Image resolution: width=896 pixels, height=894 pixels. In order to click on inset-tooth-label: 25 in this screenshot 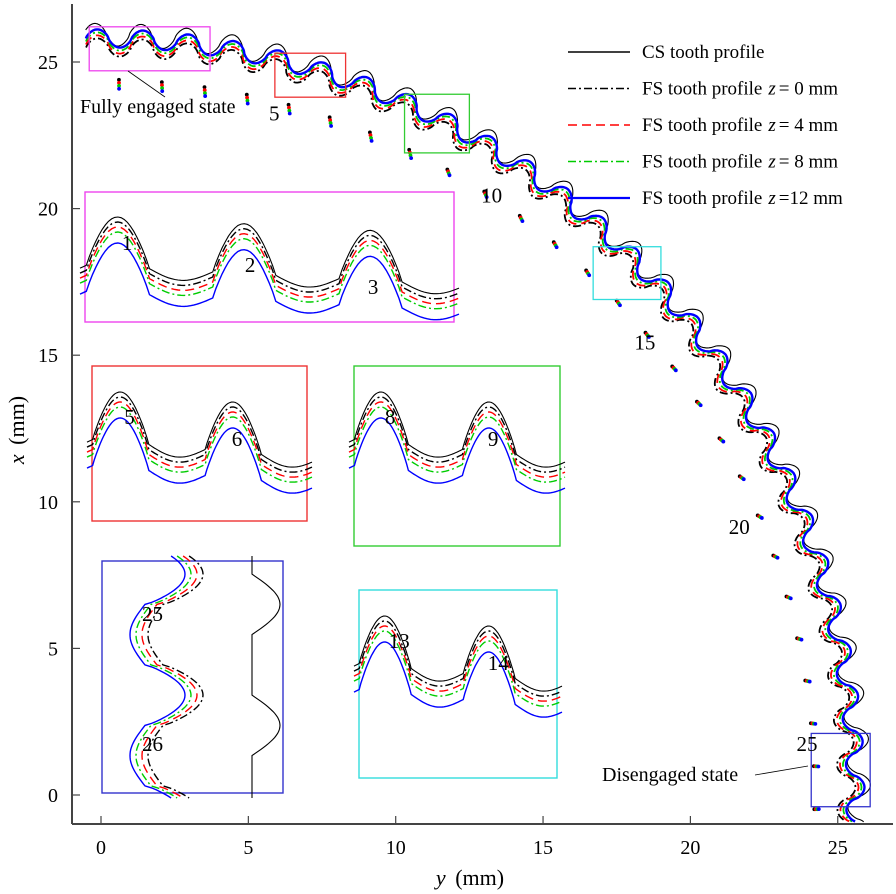, I will do `click(152, 614)`.